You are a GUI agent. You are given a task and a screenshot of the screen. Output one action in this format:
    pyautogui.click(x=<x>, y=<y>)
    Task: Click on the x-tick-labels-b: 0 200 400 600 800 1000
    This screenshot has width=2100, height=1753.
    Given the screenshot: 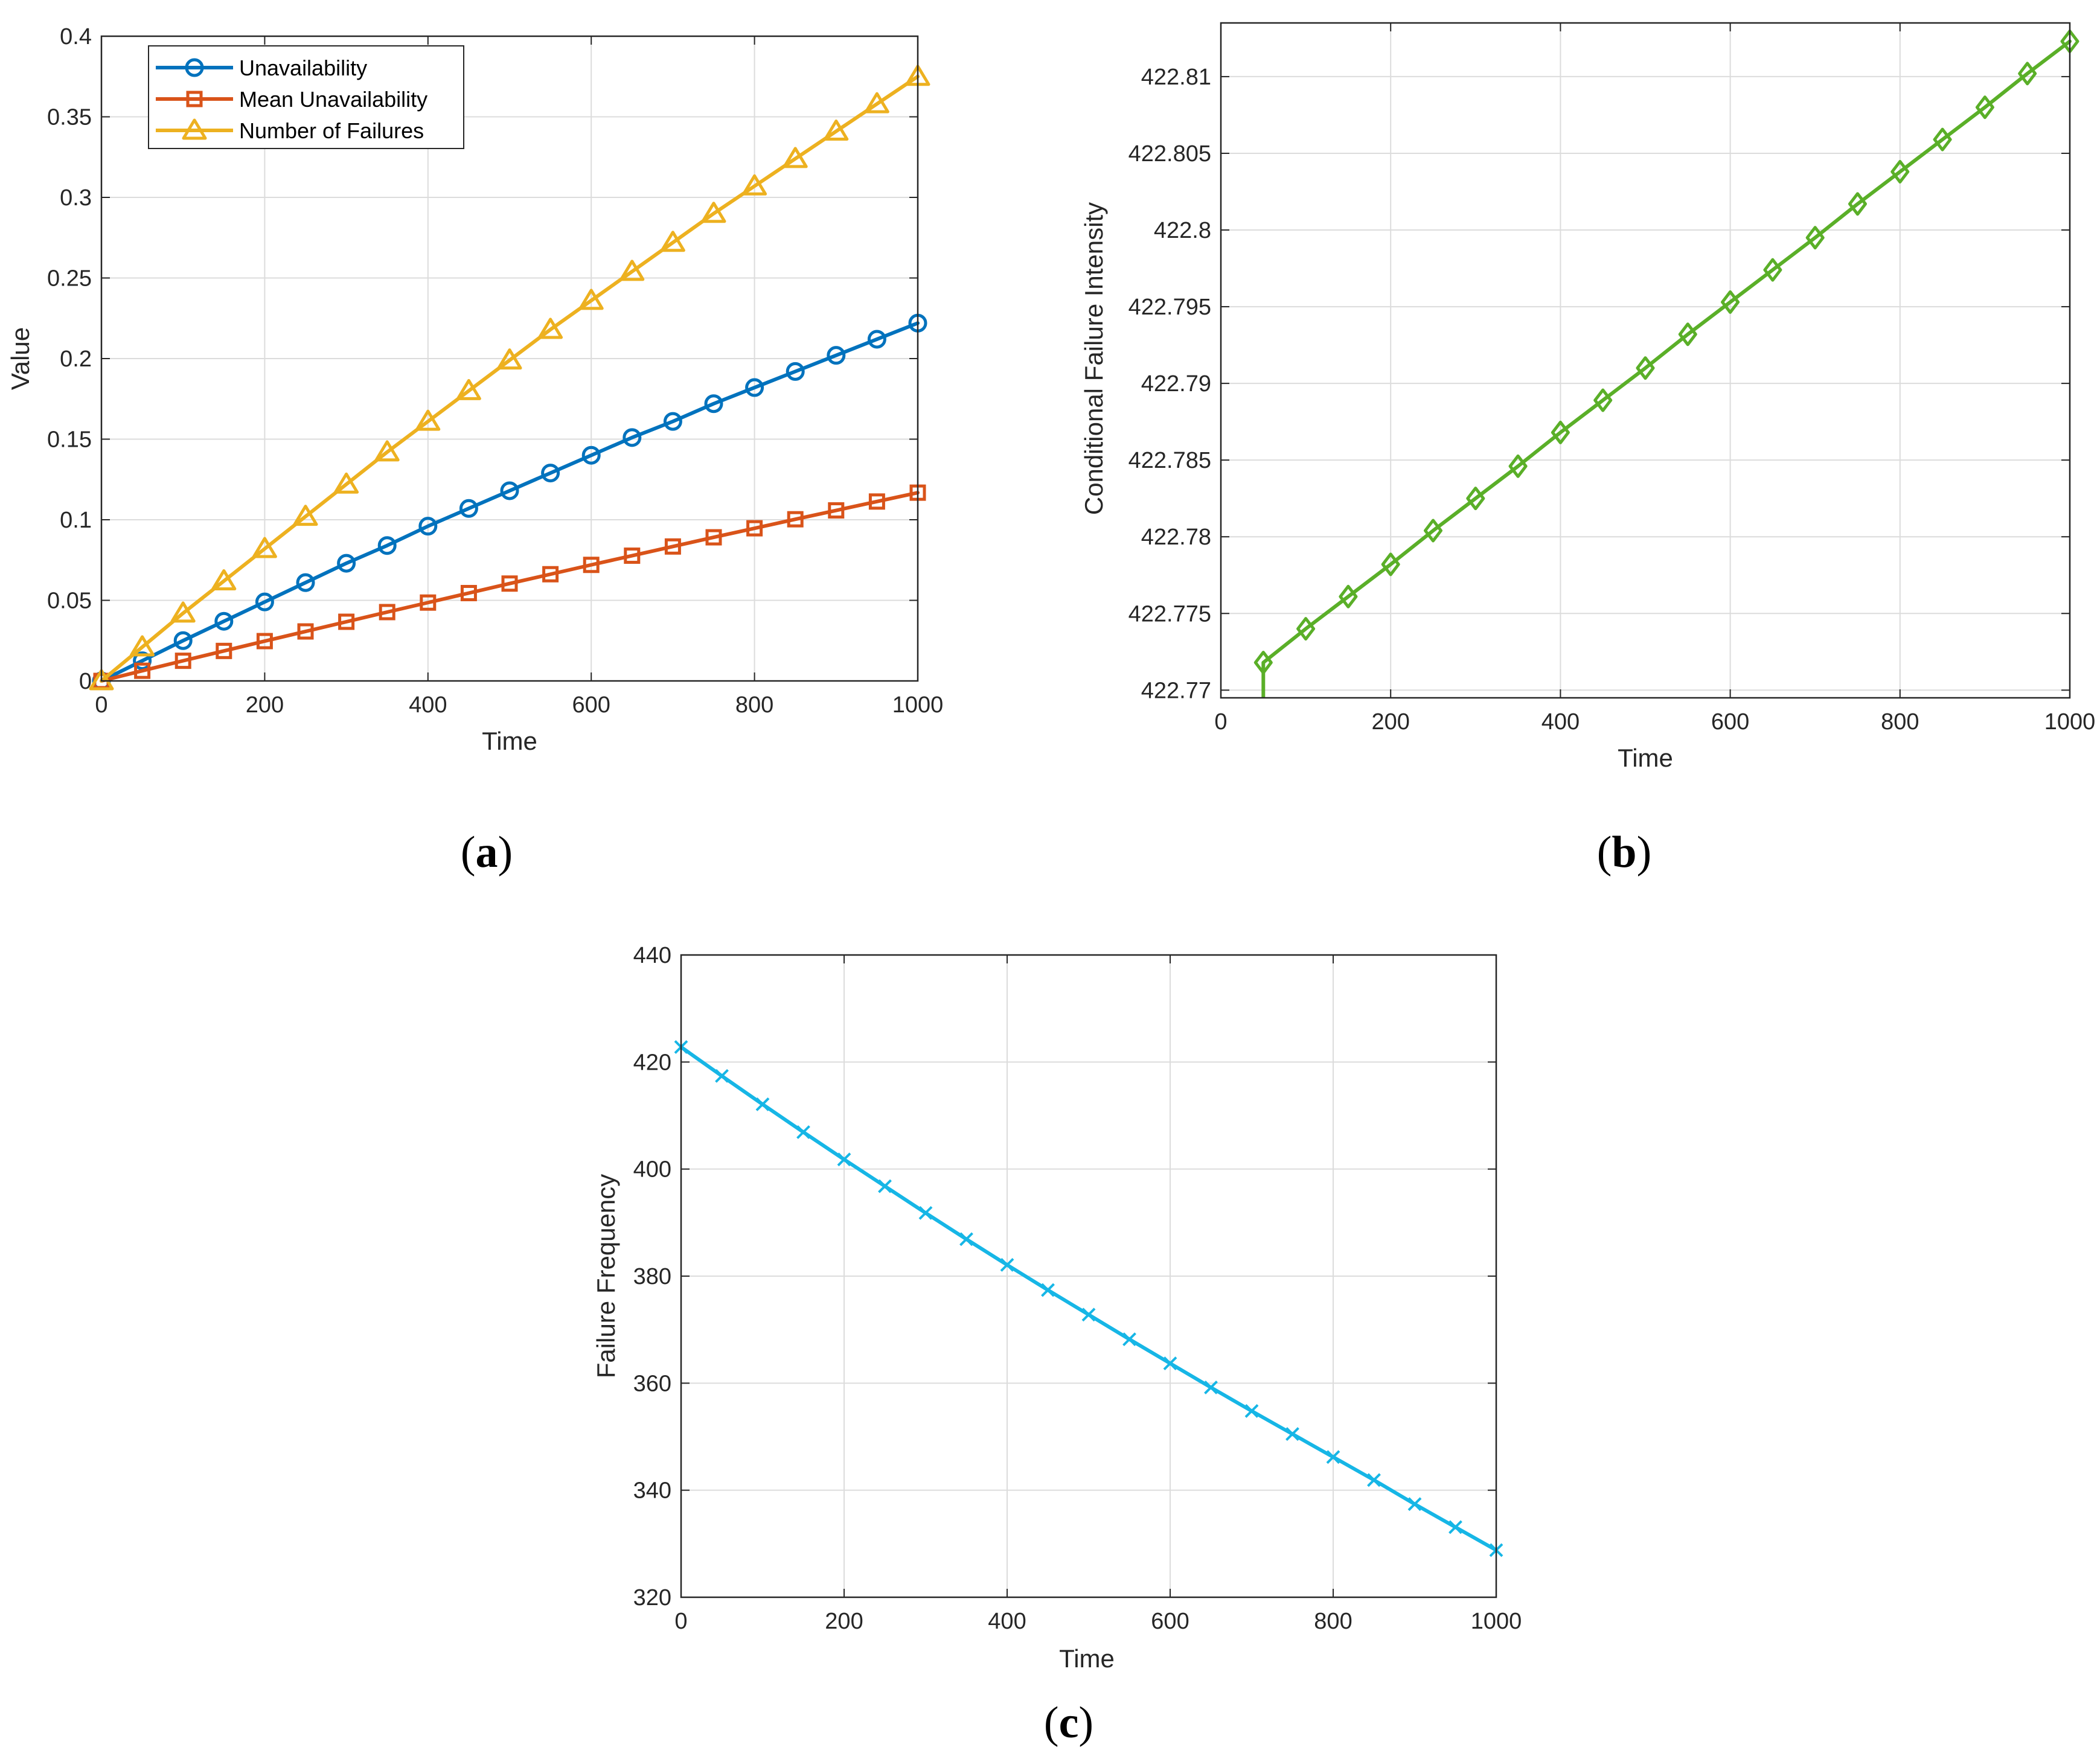 What is the action you would take?
    pyautogui.click(x=1654, y=722)
    